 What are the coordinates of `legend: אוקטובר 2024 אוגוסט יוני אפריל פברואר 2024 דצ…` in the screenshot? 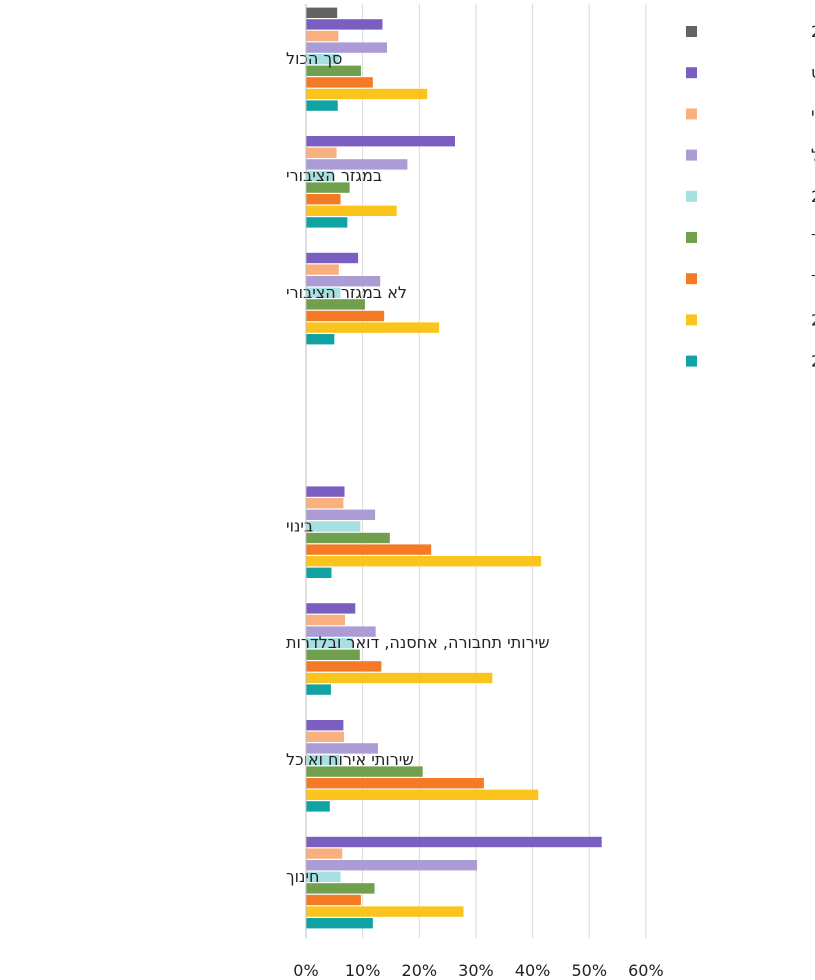 It's located at (750, 196).